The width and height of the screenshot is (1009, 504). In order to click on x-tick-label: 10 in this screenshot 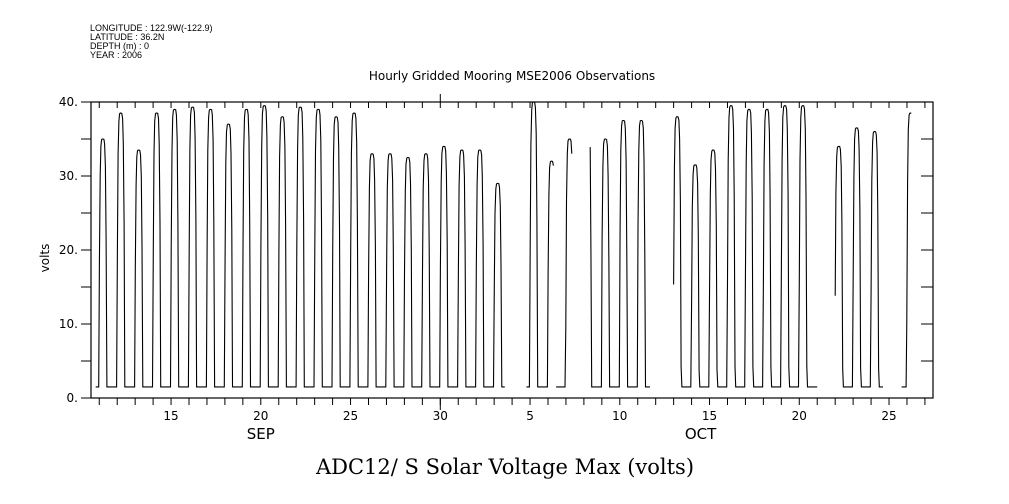, I will do `click(619, 416)`.